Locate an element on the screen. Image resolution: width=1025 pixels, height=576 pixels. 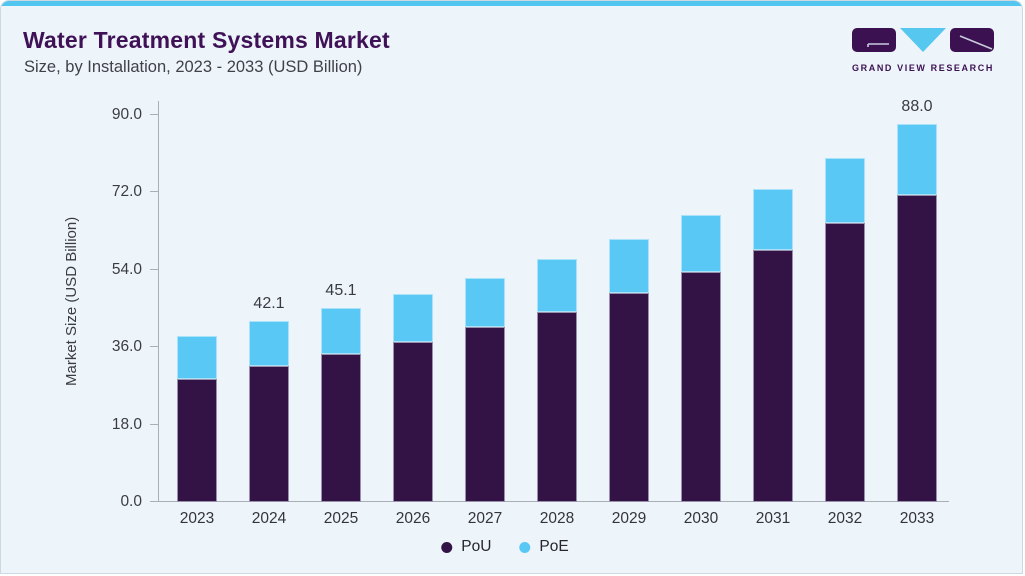
bar-segment-pou-2032 is located at coordinates (845, 362).